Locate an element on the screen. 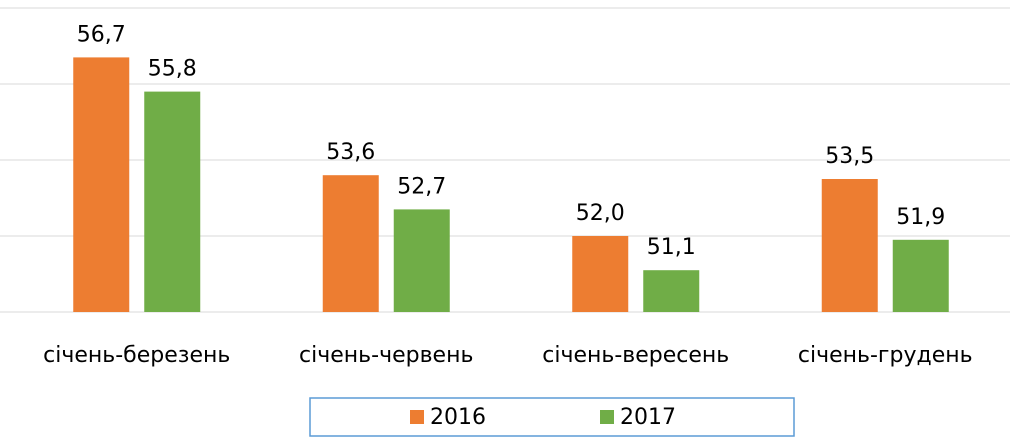  data-label: 55,8 is located at coordinates (172, 69).